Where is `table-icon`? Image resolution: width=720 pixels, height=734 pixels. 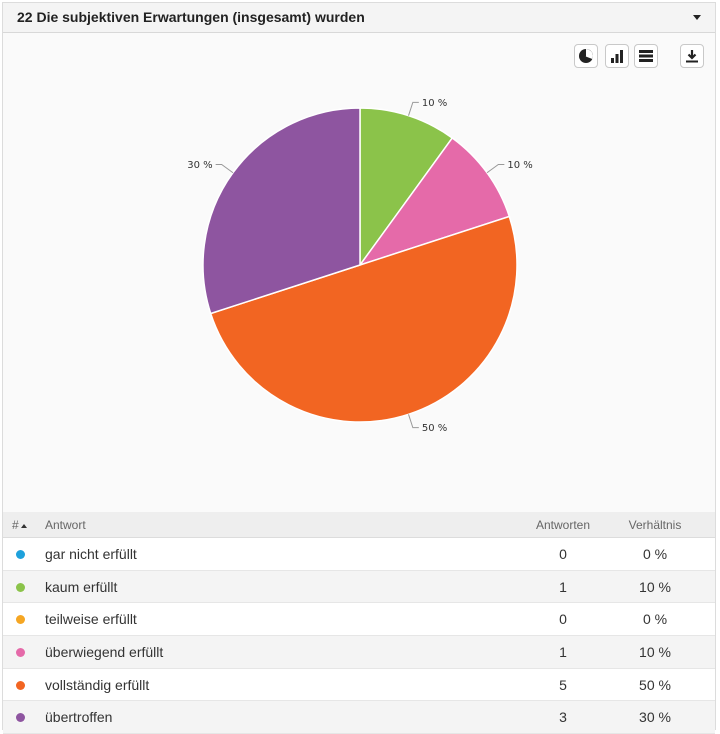 table-icon is located at coordinates (646, 56).